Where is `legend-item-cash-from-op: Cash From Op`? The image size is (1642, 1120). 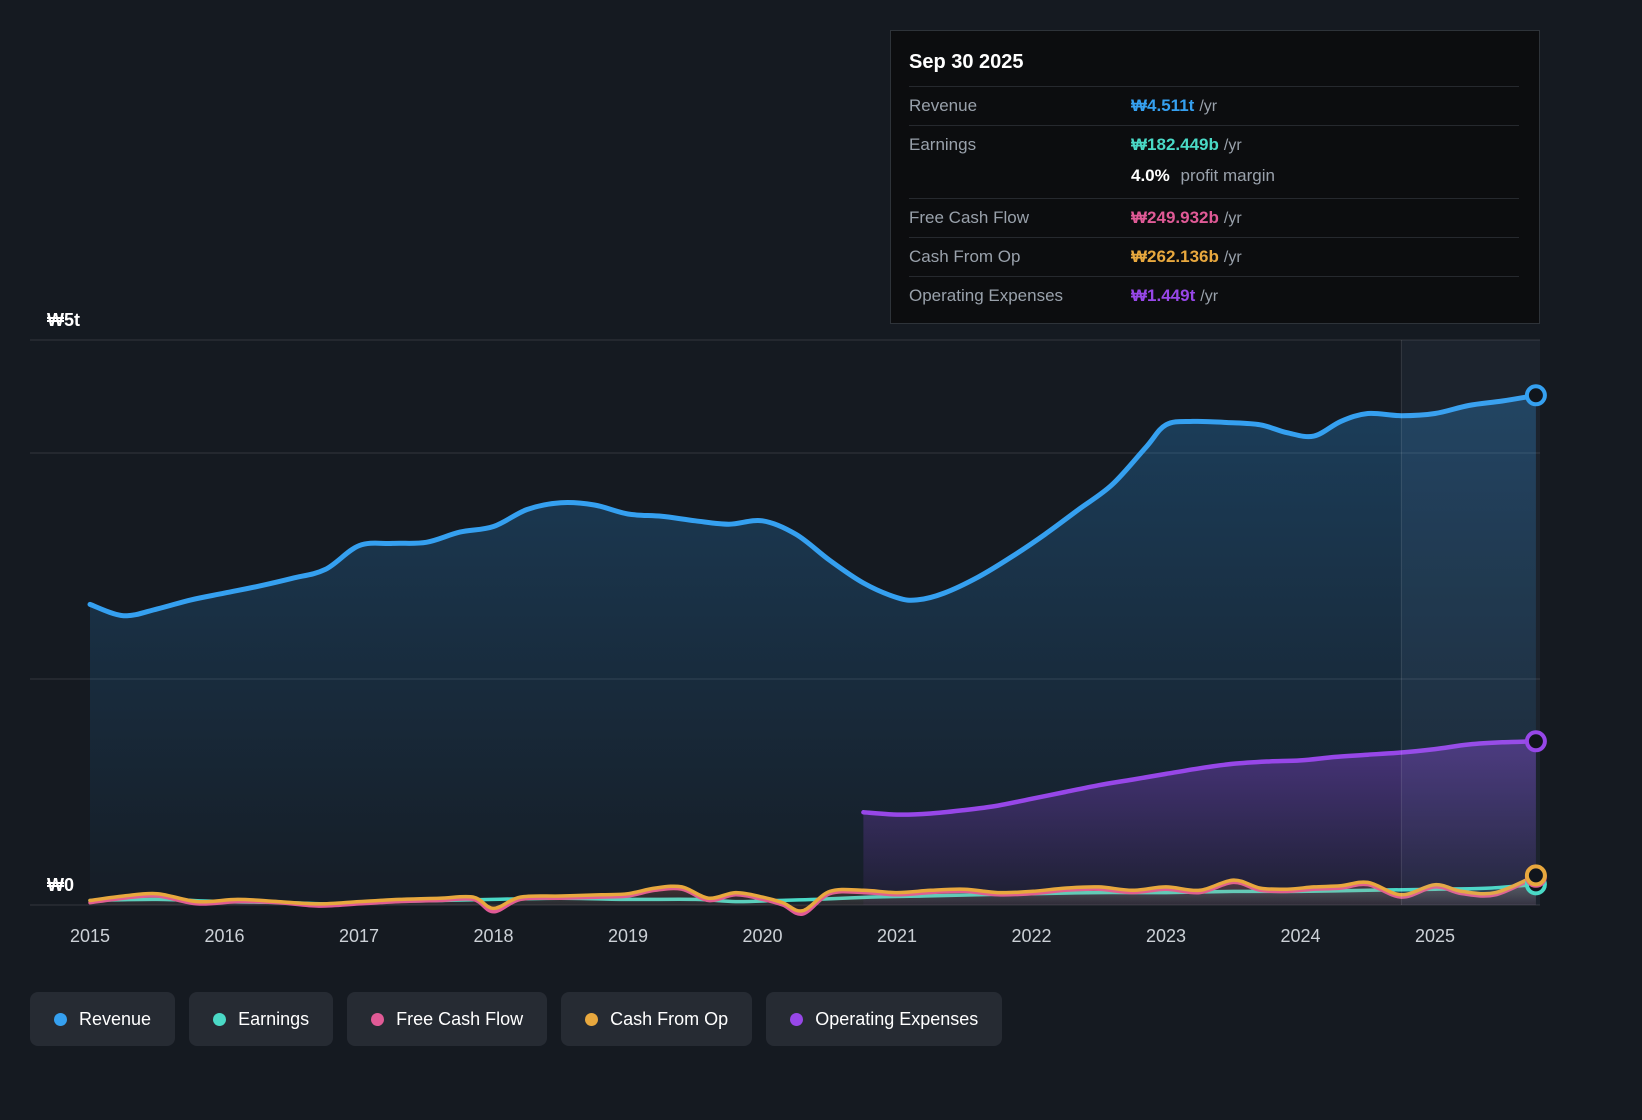
legend-item-cash-from-op: Cash From Op is located at coordinates (657, 1019).